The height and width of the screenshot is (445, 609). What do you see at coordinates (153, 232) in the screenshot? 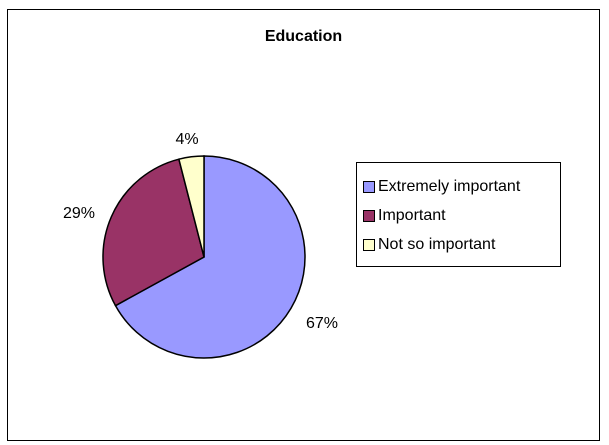
I see `slice-important` at bounding box center [153, 232].